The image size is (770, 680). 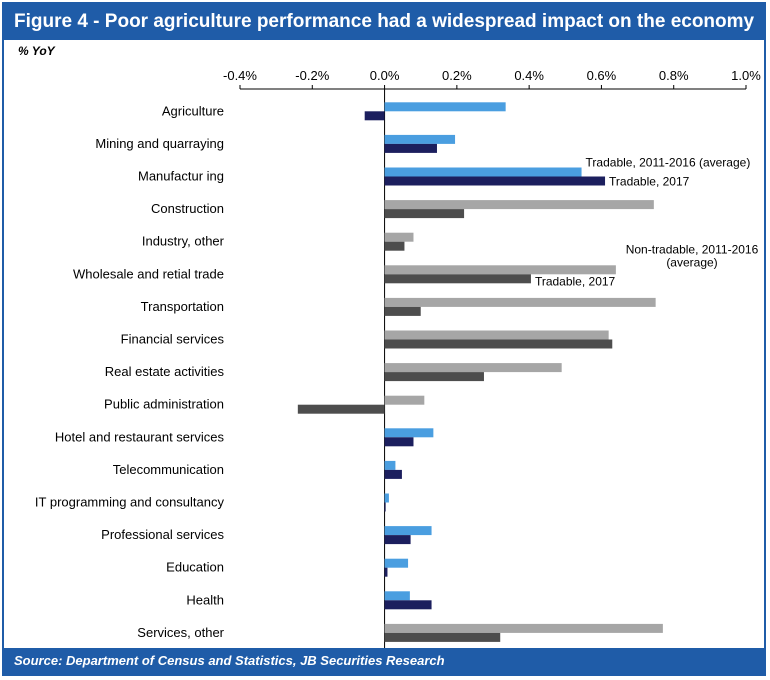 What do you see at coordinates (457, 75) in the screenshot?
I see `x-tick-label: 0.2%` at bounding box center [457, 75].